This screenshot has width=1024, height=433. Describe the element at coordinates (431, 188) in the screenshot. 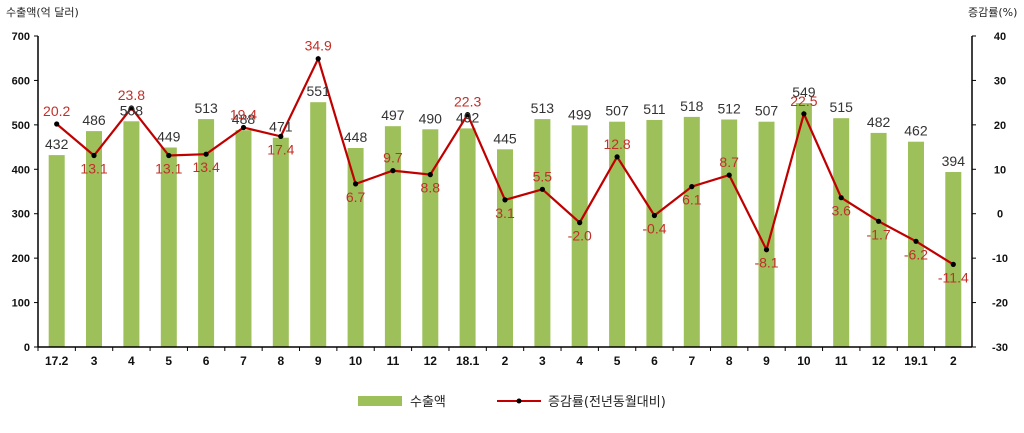

I see `rate-value-label: 8.8` at that location.